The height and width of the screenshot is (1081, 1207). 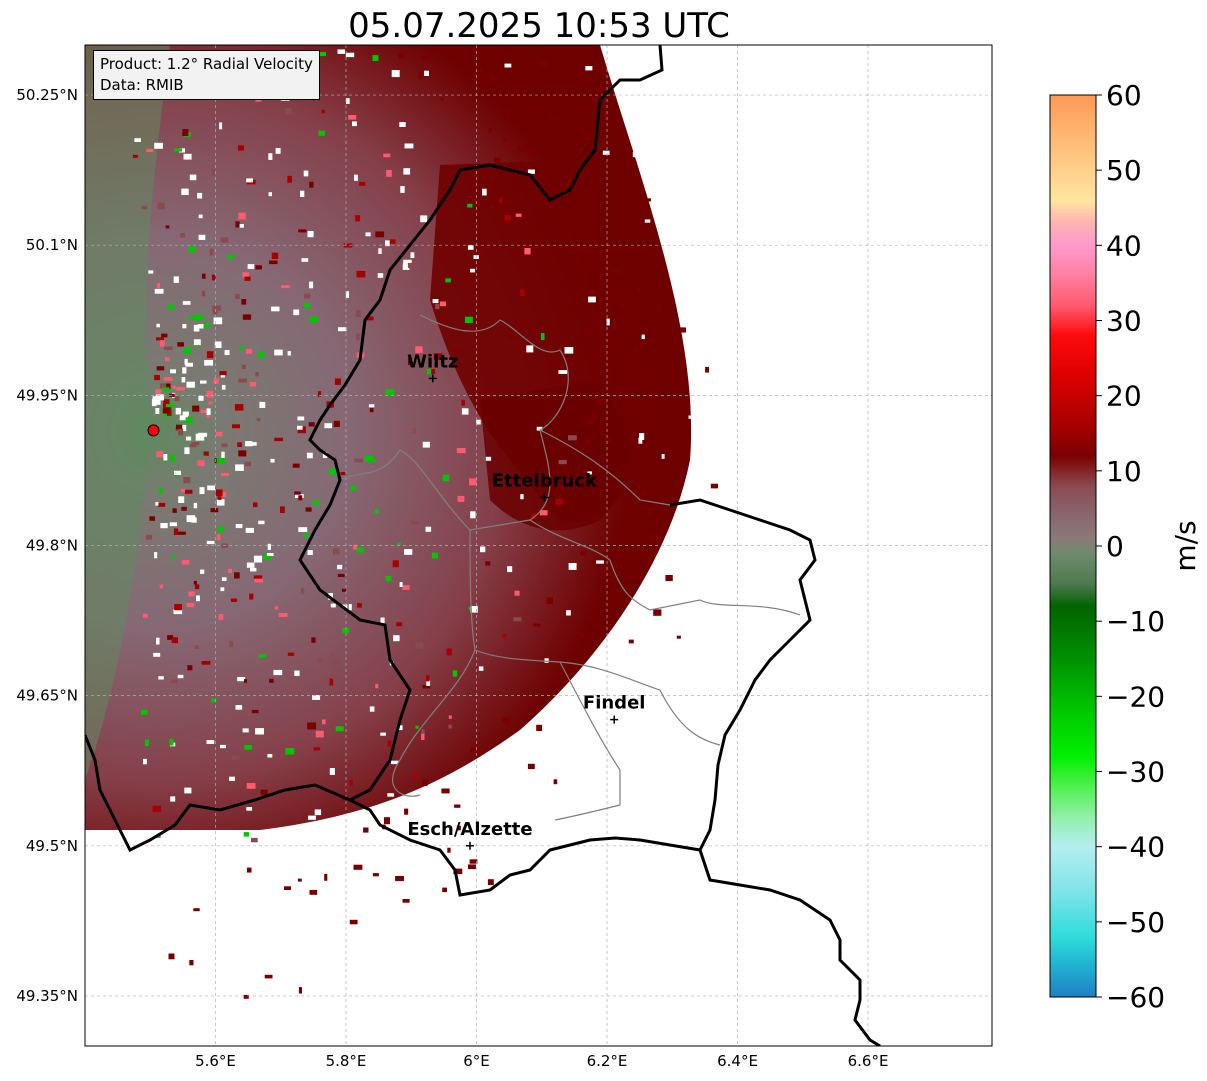 What do you see at coordinates (614, 708) in the screenshot?
I see `city-findel: Findel` at bounding box center [614, 708].